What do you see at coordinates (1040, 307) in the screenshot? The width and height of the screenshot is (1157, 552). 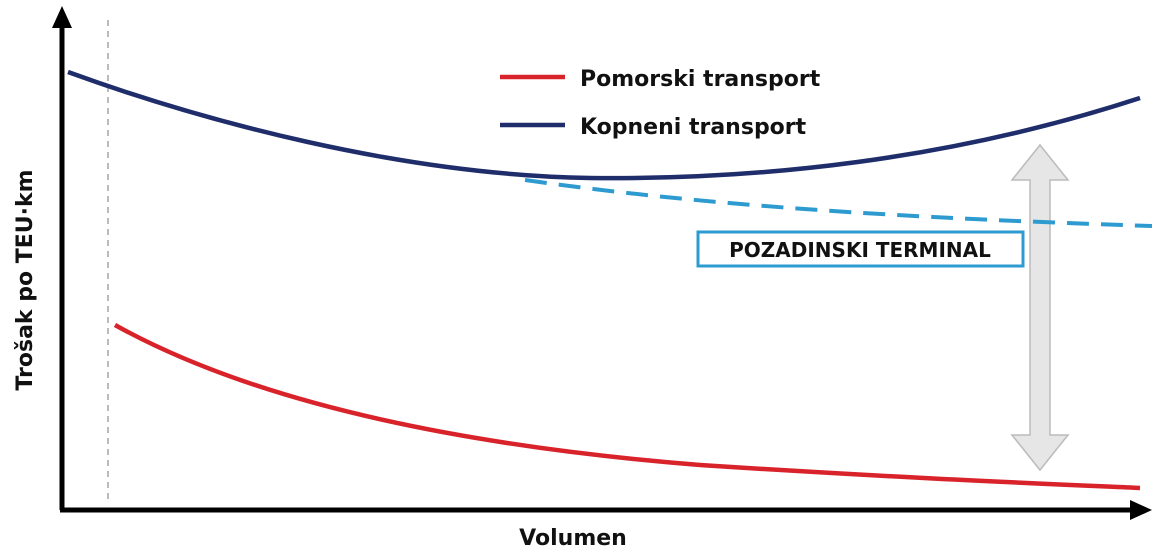 I see `double-arrow` at bounding box center [1040, 307].